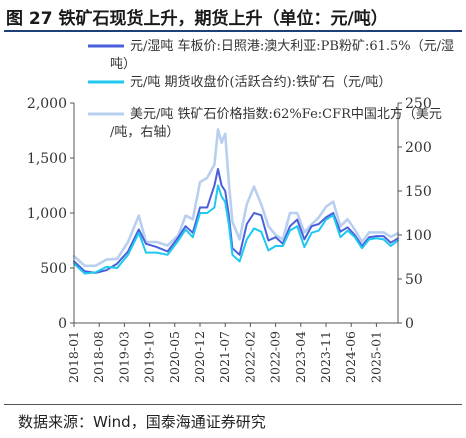  Describe the element at coordinates (418, 104) in the screenshot. I see `right-tick-label: 250` at that location.